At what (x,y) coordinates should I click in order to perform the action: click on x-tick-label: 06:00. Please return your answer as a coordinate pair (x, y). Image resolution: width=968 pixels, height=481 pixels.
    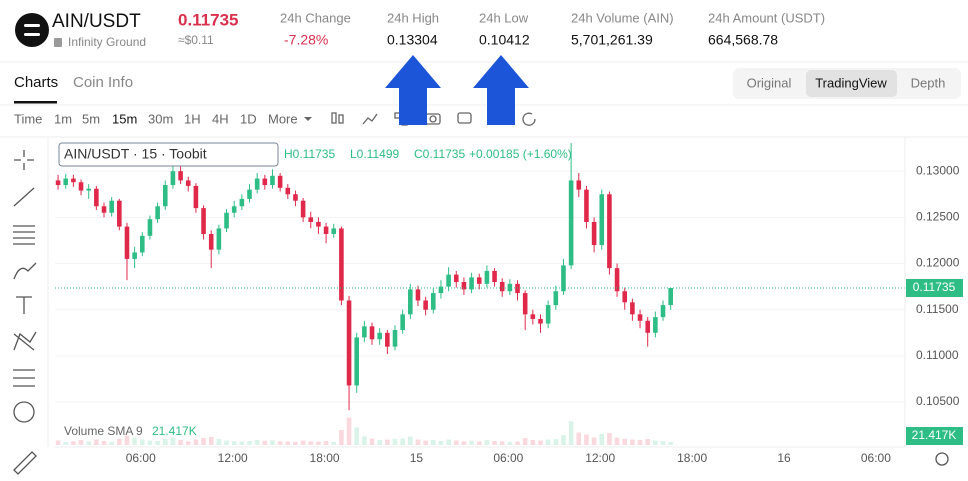
    Looking at the image, I should click on (876, 458).